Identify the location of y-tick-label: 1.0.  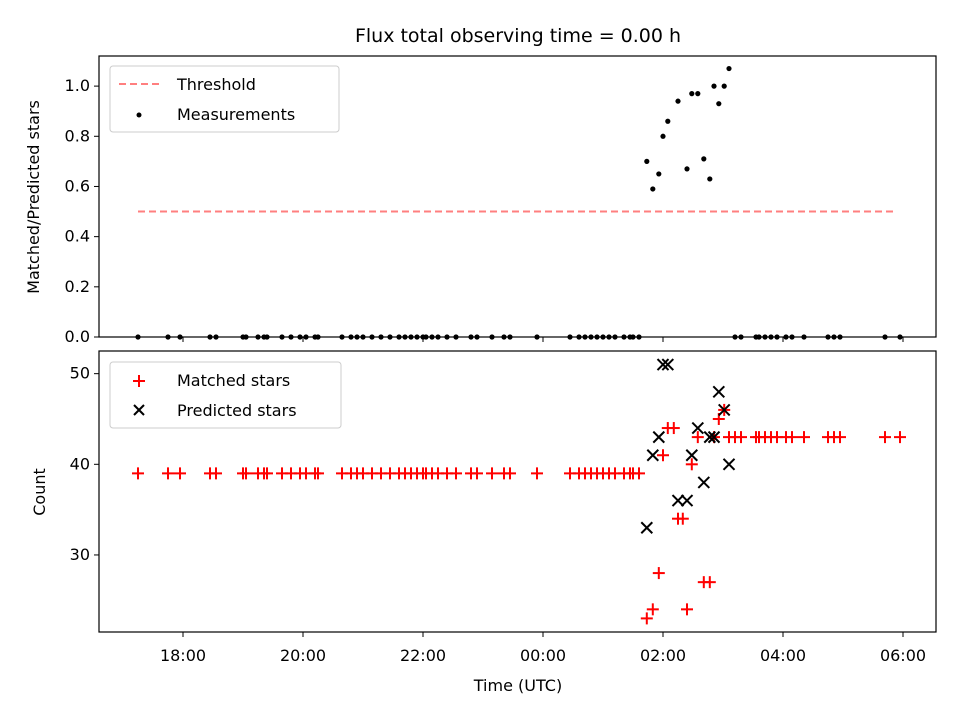
(77, 85).